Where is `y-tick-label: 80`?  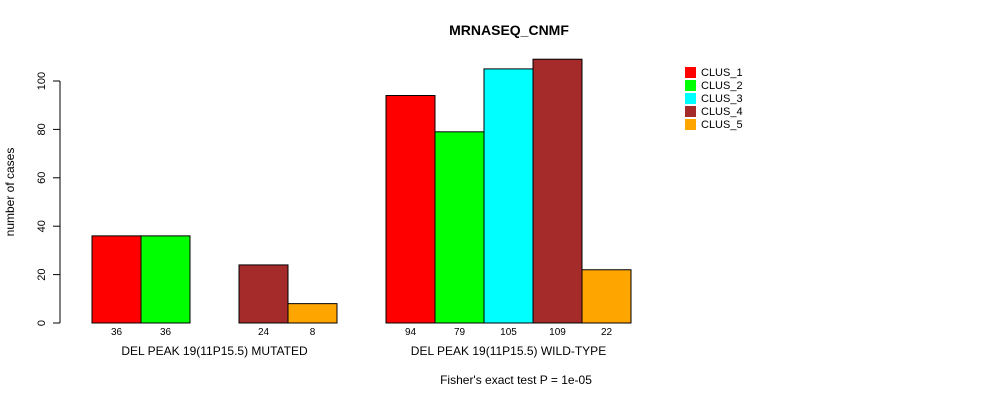 y-tick-label: 80 is located at coordinates (42, 129).